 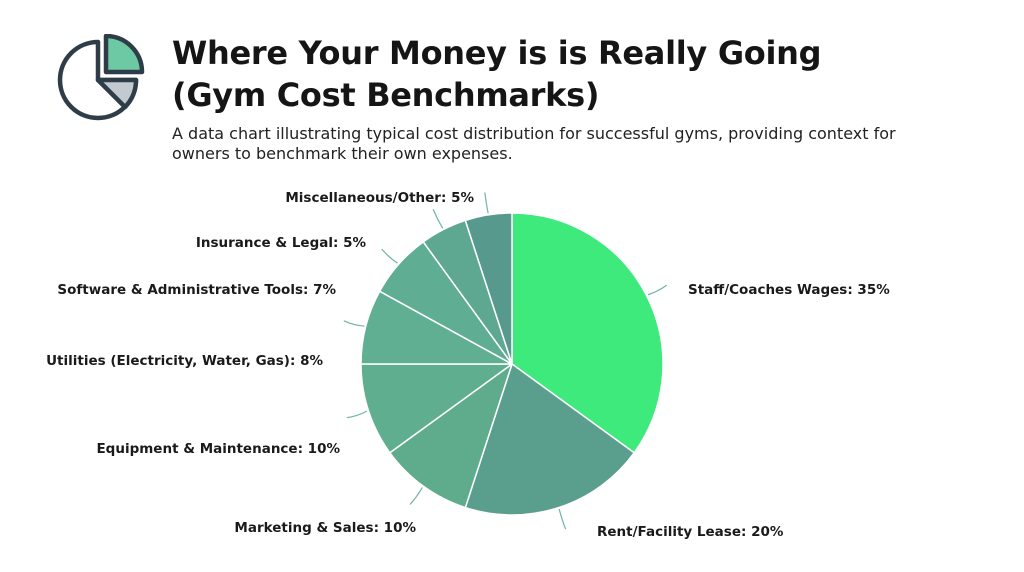 What do you see at coordinates (184, 361) in the screenshot?
I see `pie-label-5: Utilities (Electricity, Water, Gas): 8%` at bounding box center [184, 361].